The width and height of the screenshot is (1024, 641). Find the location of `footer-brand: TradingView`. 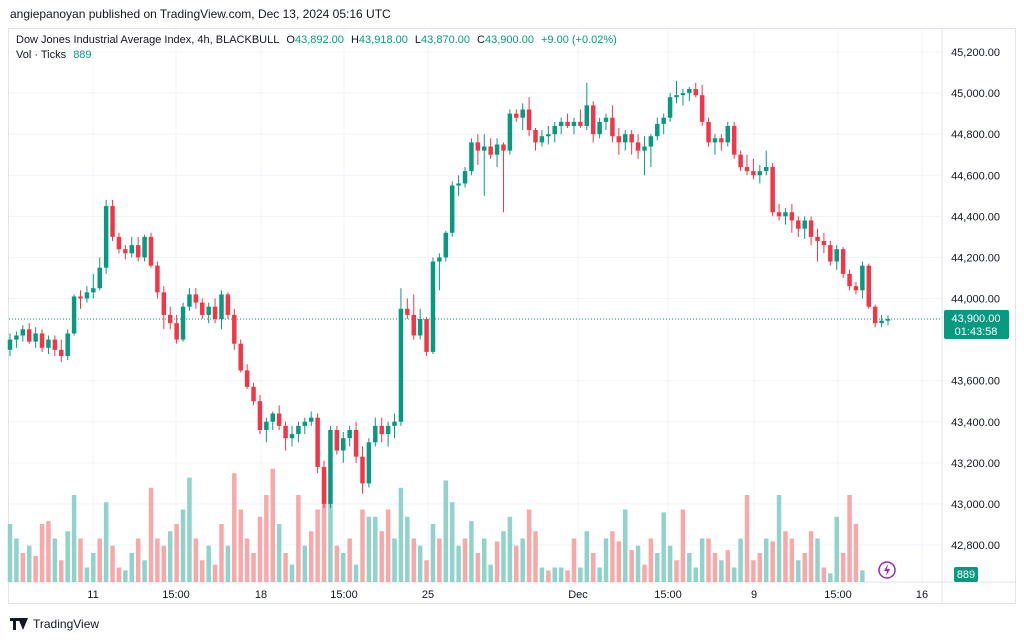

footer-brand: TradingView is located at coordinates (54, 624).